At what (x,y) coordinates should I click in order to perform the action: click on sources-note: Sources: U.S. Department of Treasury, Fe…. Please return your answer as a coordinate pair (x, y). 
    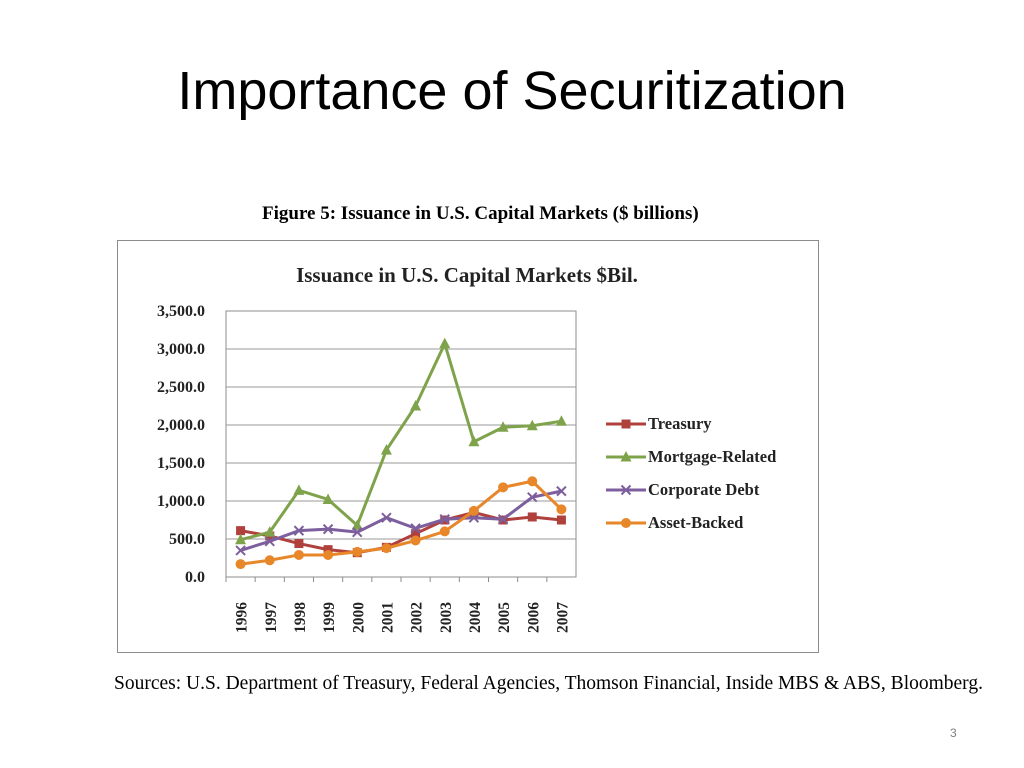
    Looking at the image, I should click on (548, 683).